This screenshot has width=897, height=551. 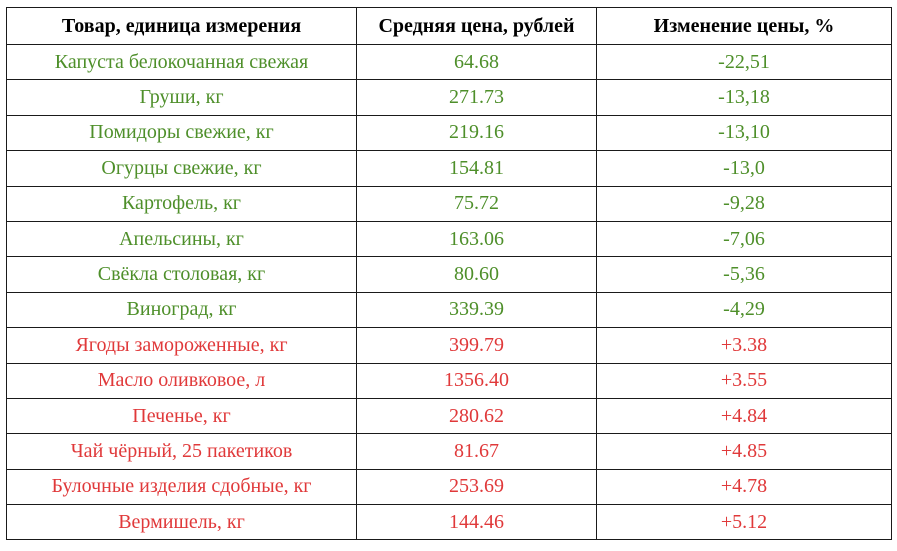 What do you see at coordinates (181, 62) in the screenshot?
I see `cell-item: Капуста белокочанная свежая` at bounding box center [181, 62].